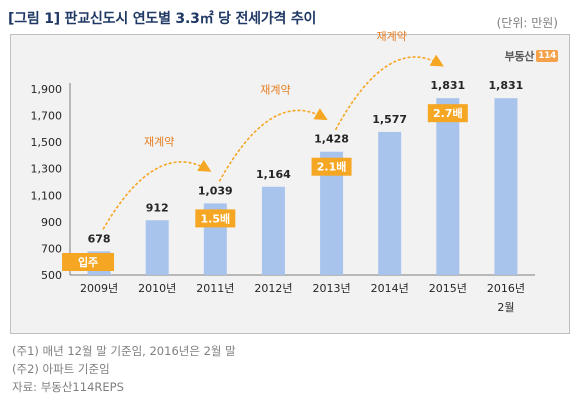 The width and height of the screenshot is (580, 403). I want to click on source-note: 자료: 부동산114REPS, so click(68, 387).